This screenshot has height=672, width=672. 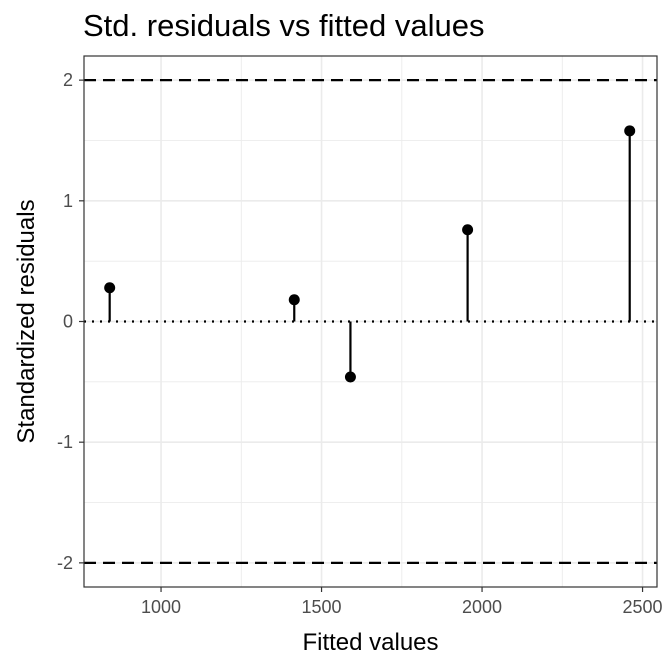 What do you see at coordinates (161, 607) in the screenshot?
I see `x-tick-label: 1000` at bounding box center [161, 607].